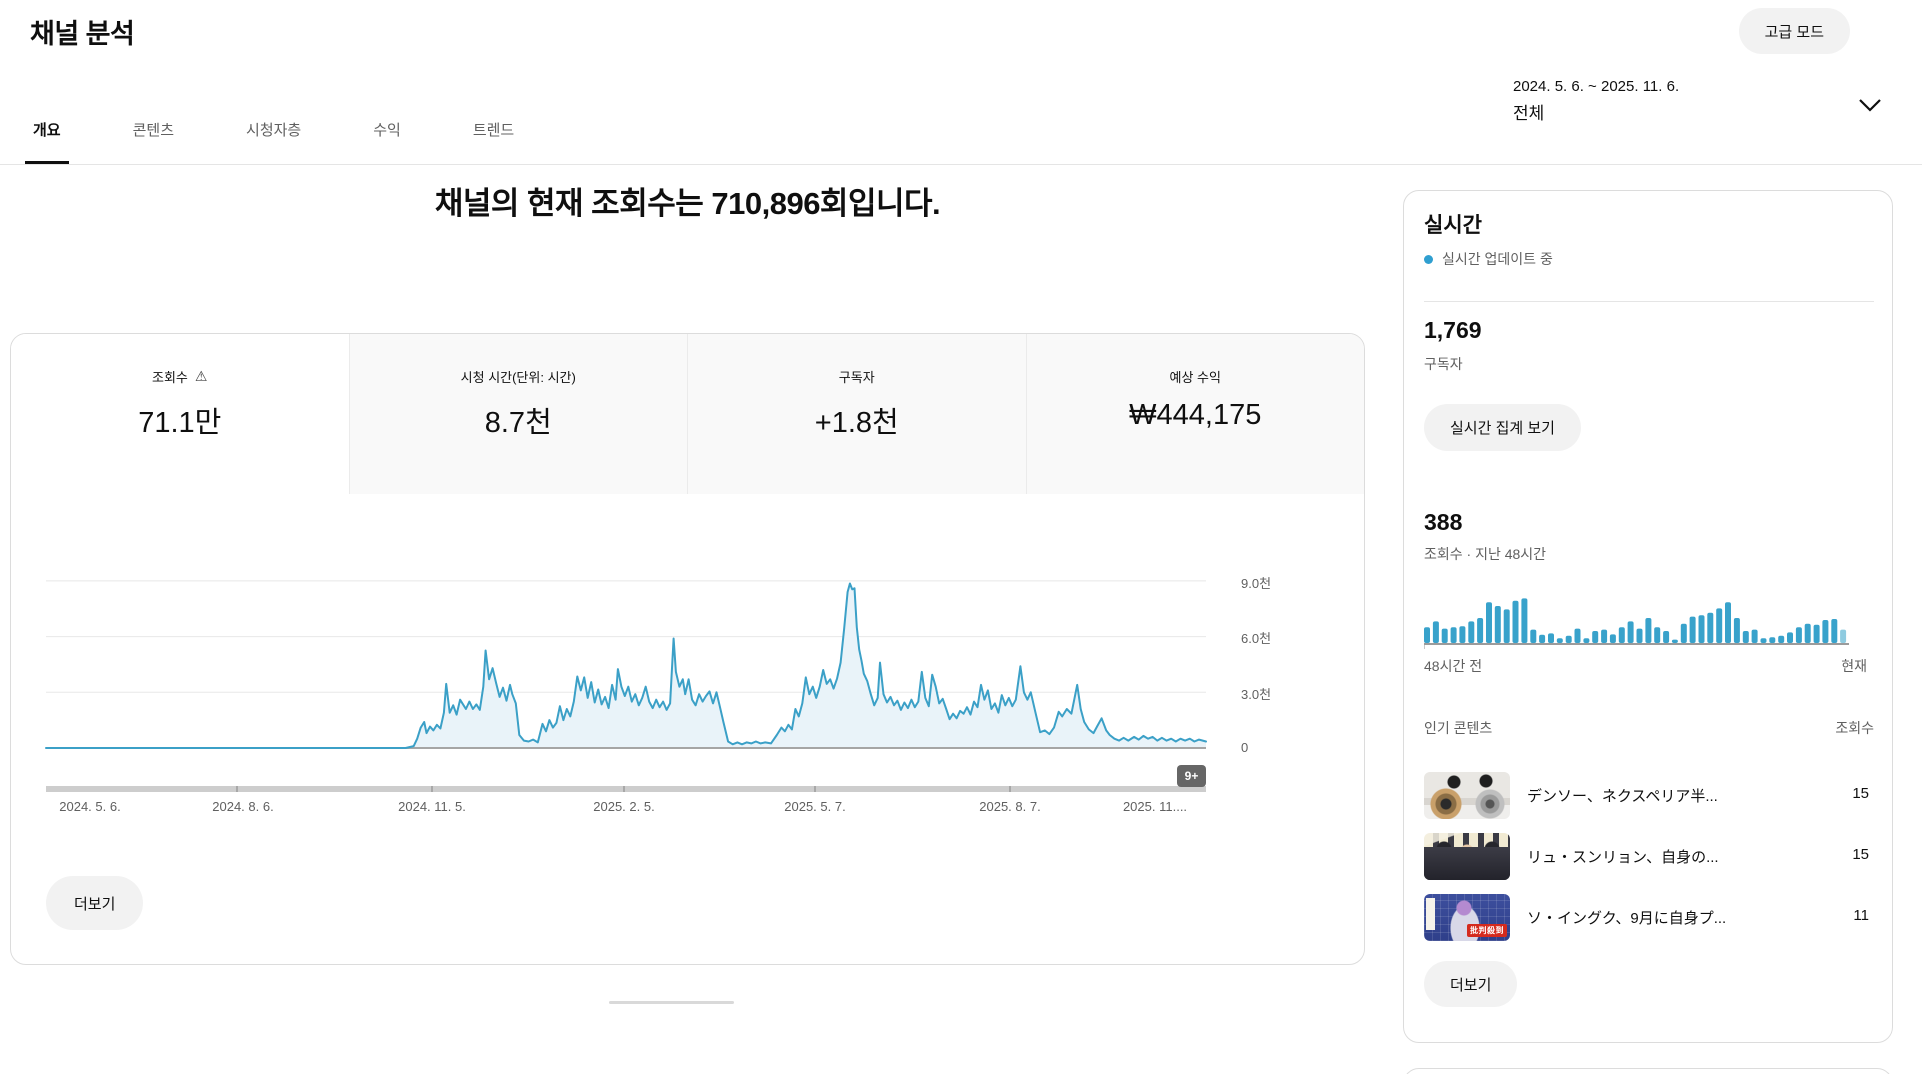  What do you see at coordinates (1649, 728) in the screenshot?
I see `top-content-header: 인기 콘텐츠 조회수` at bounding box center [1649, 728].